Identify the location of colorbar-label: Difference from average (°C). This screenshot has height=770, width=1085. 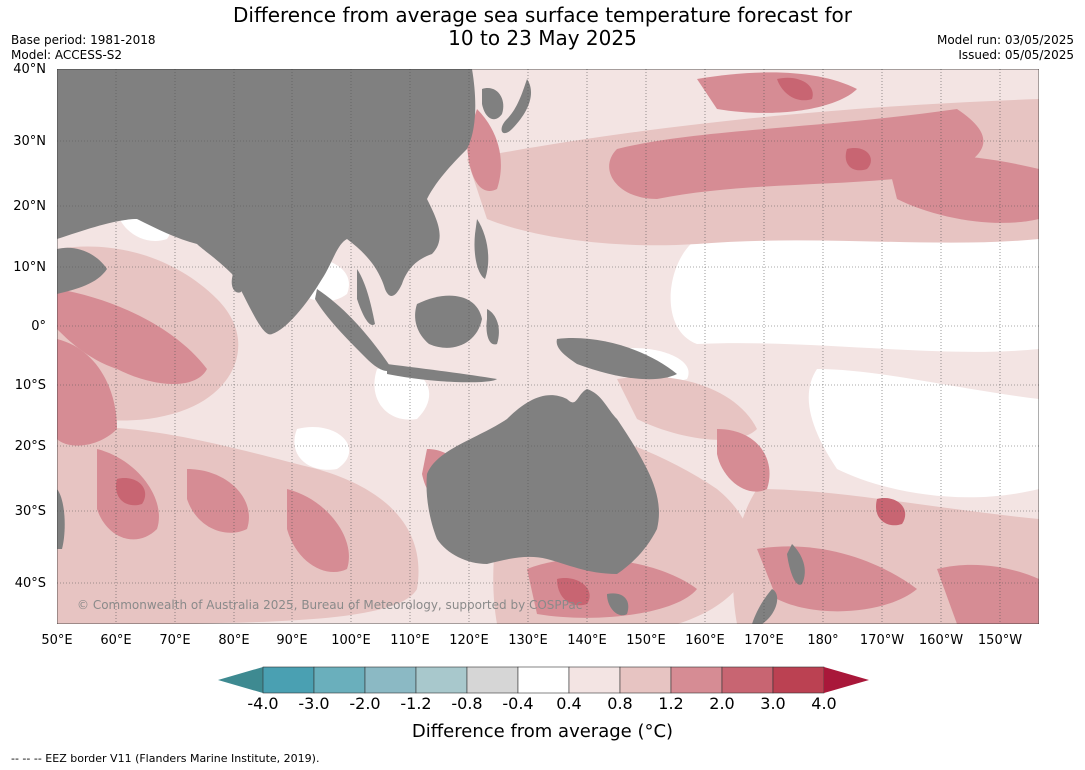
(542, 731).